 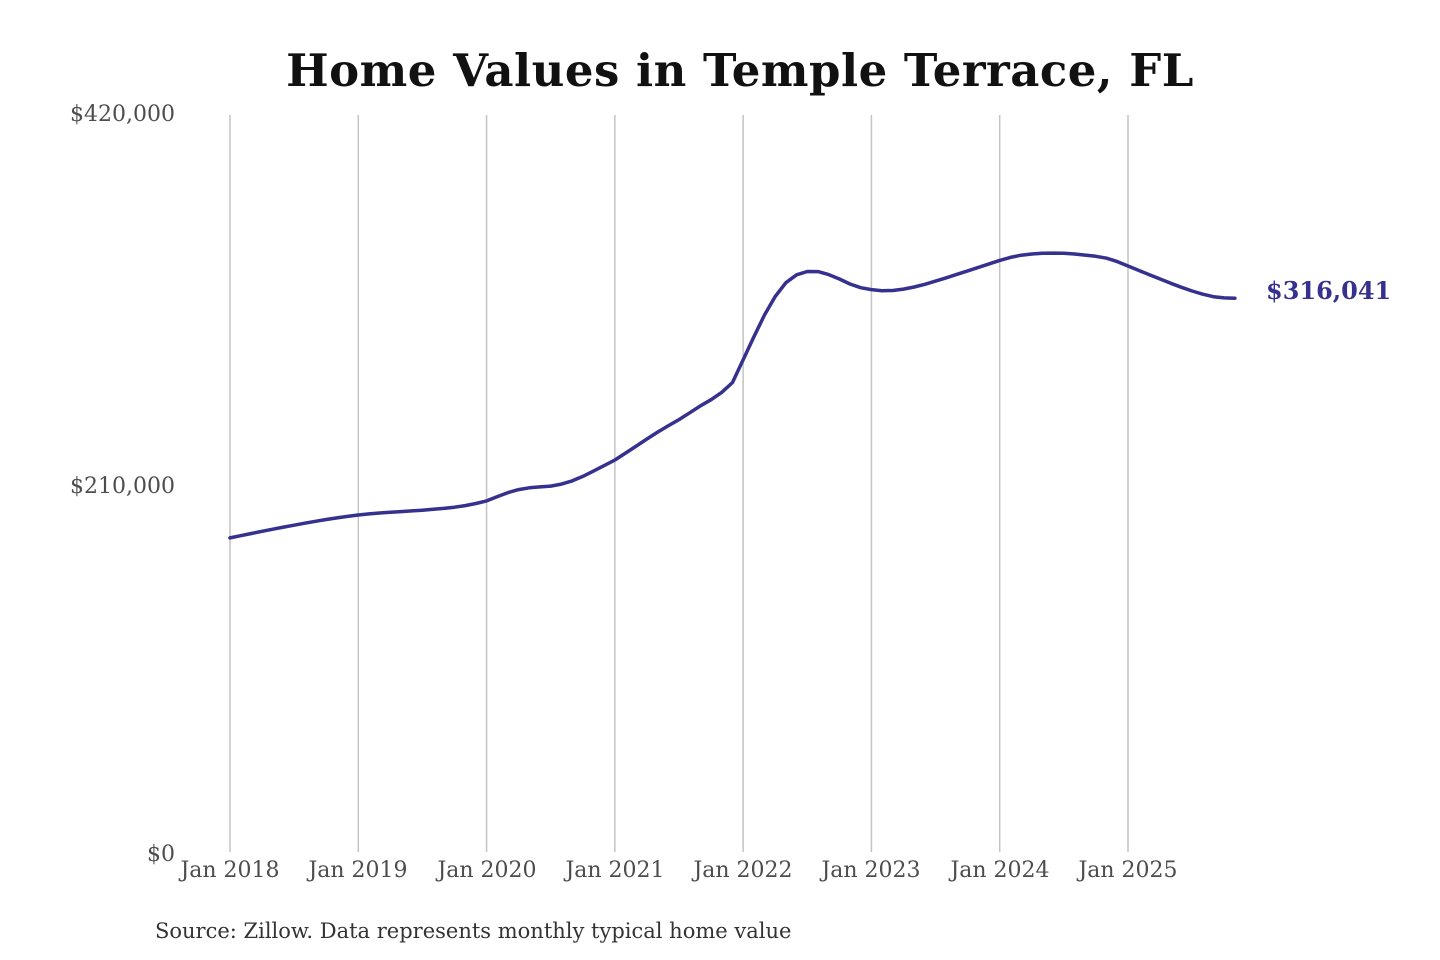 I want to click on y-axis-tick-0: $0, so click(x=161, y=854).